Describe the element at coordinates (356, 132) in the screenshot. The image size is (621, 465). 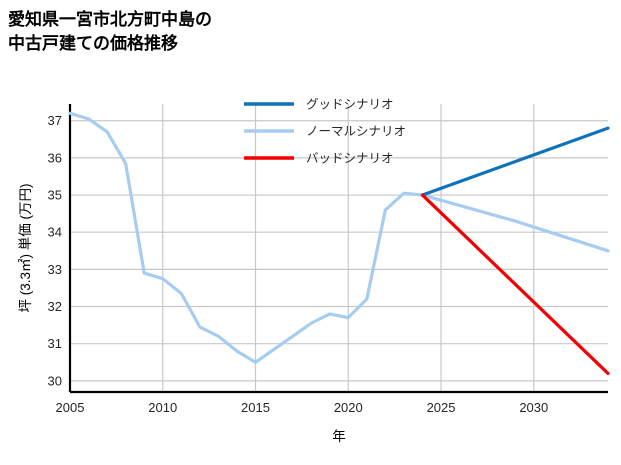
I see `legend-label: ノーマルシナリオ` at that location.